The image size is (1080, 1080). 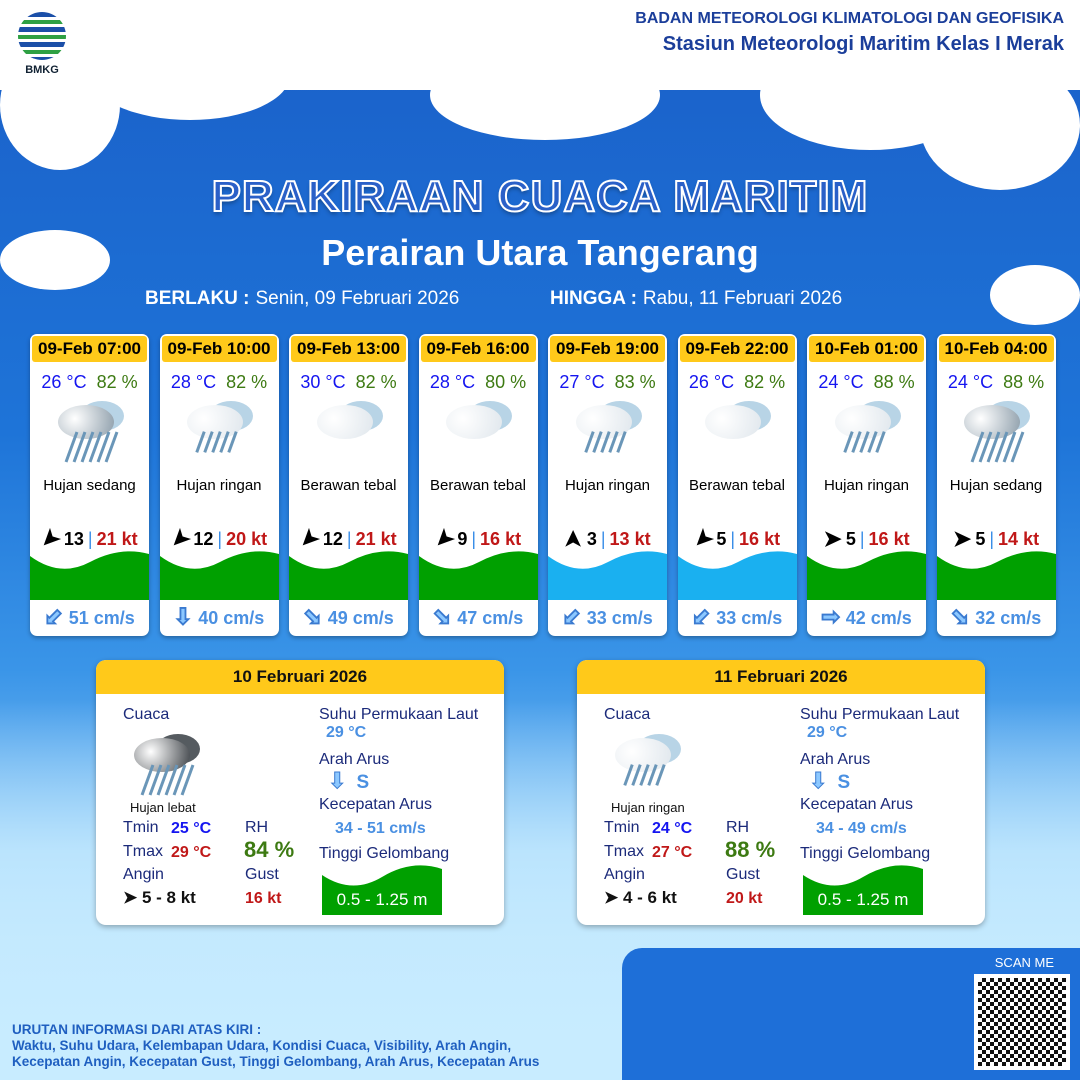 I want to click on tmax-label: Tmax, so click(x=624, y=851).